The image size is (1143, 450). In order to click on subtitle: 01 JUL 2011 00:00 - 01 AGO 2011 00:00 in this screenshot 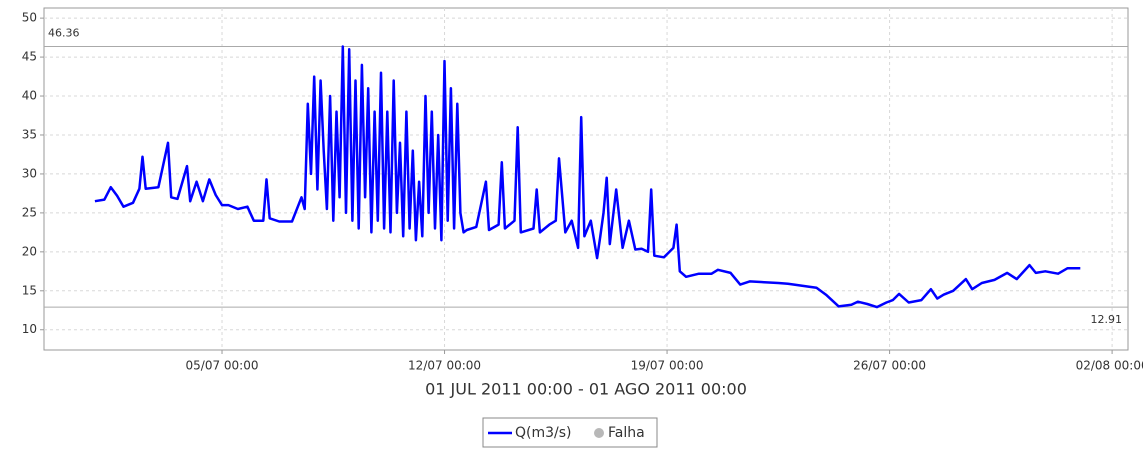, I will do `click(586, 389)`.